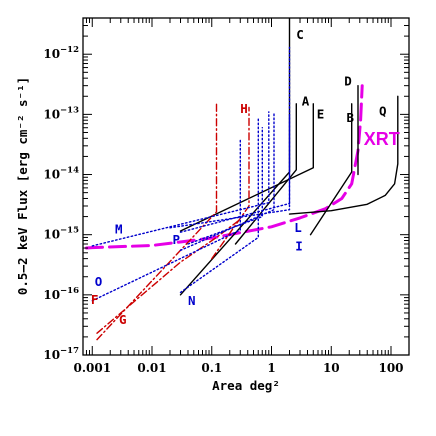 The image size is (436, 436). Describe the element at coordinates (331, 169) in the screenshot. I see `series-line-b` at that location.